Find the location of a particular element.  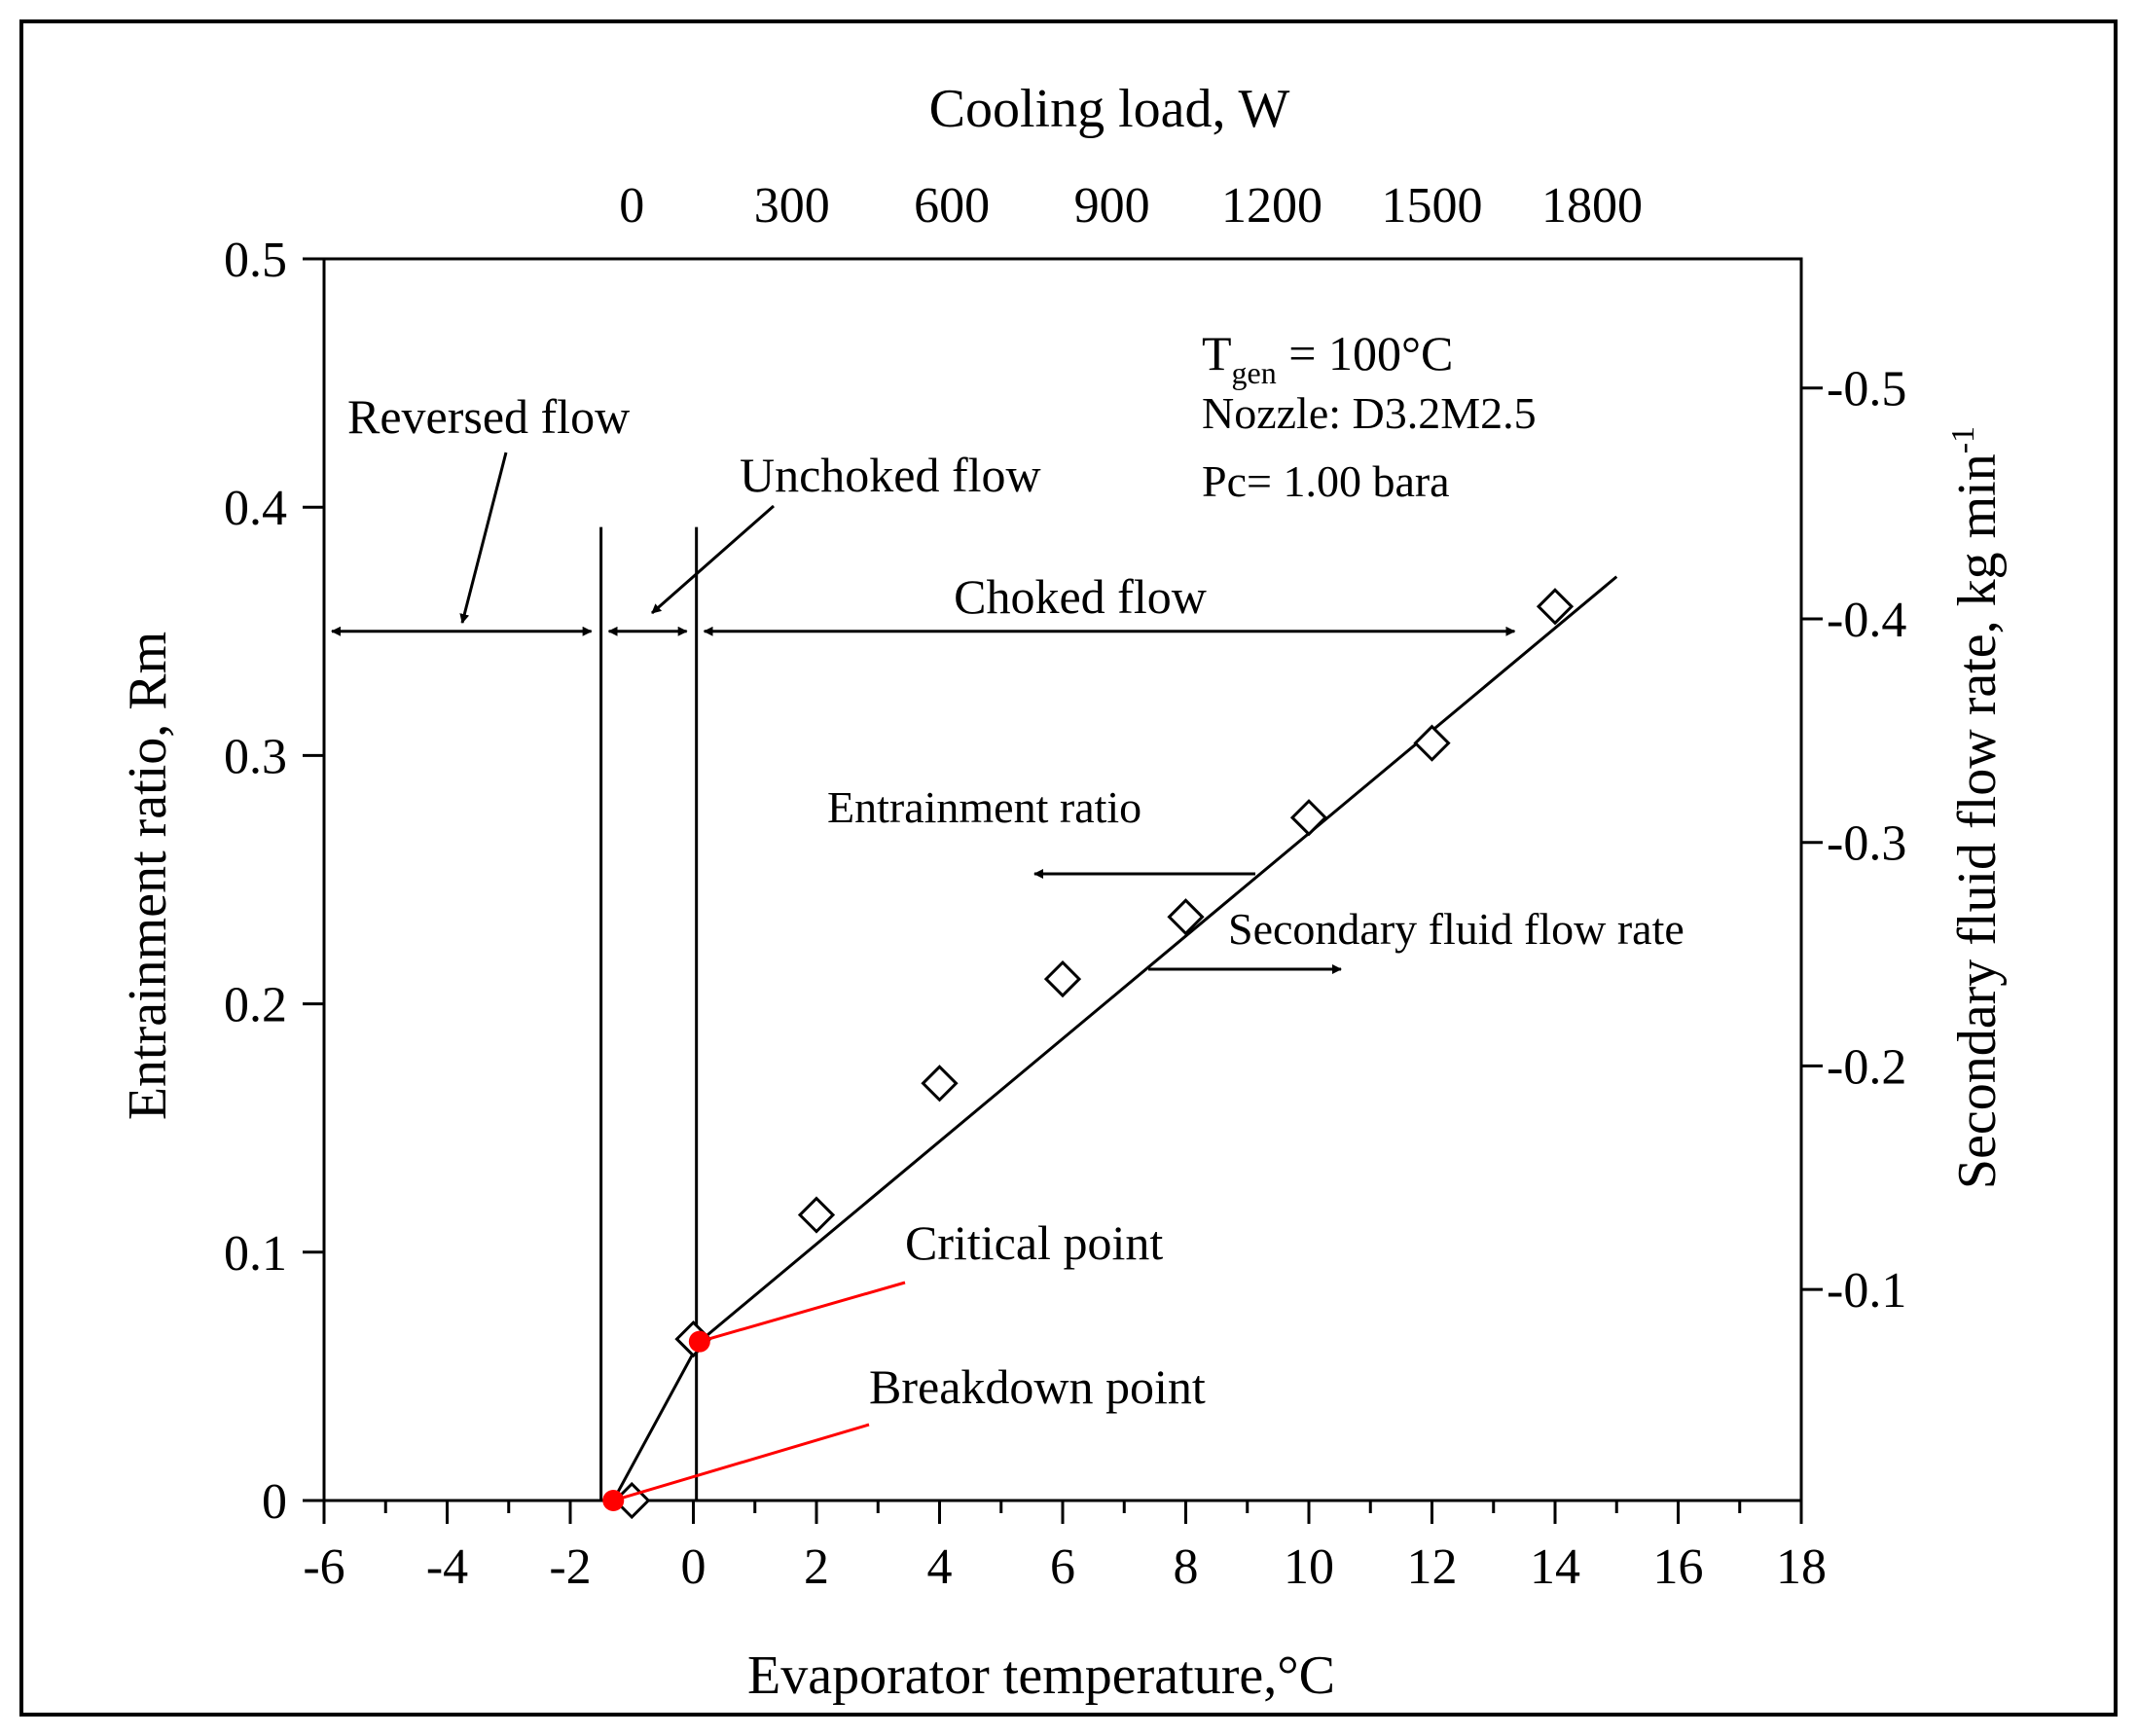

x-tick-label: 14 is located at coordinates (1555, 1567).